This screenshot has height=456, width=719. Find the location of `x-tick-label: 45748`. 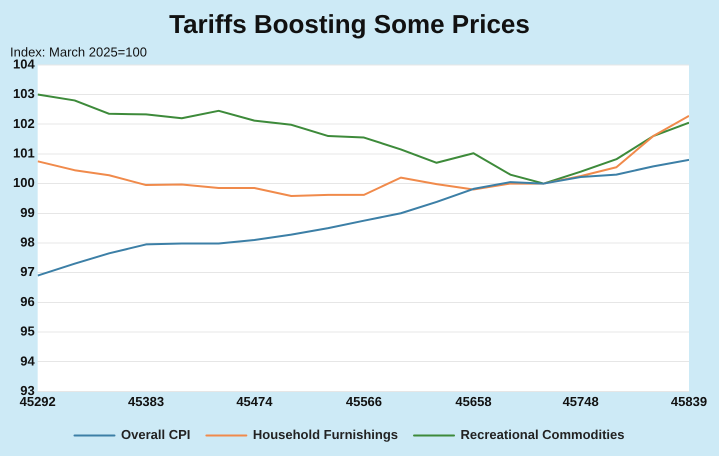

x-tick-label: 45748 is located at coordinates (580, 401).